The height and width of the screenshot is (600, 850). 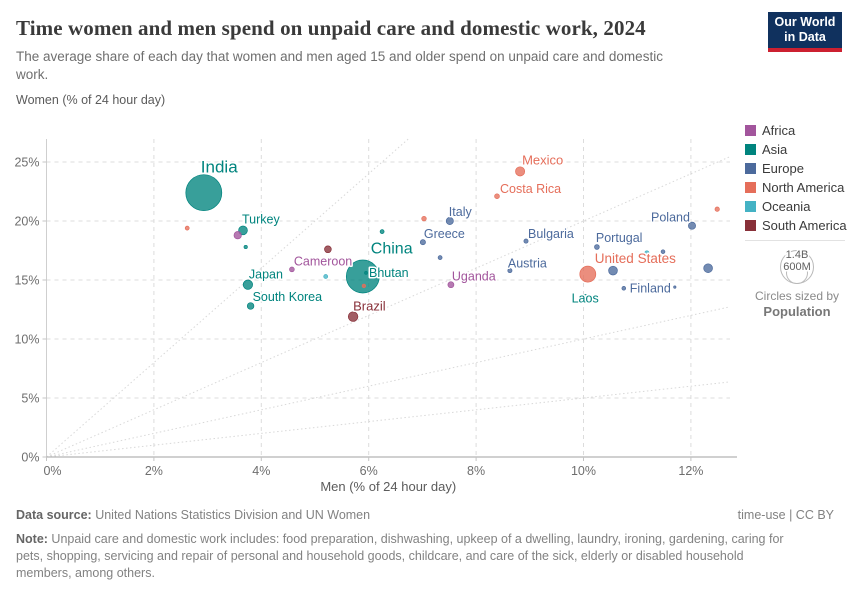 What do you see at coordinates (154, 471) in the screenshot?
I see `x-tick-label: 2%` at bounding box center [154, 471].